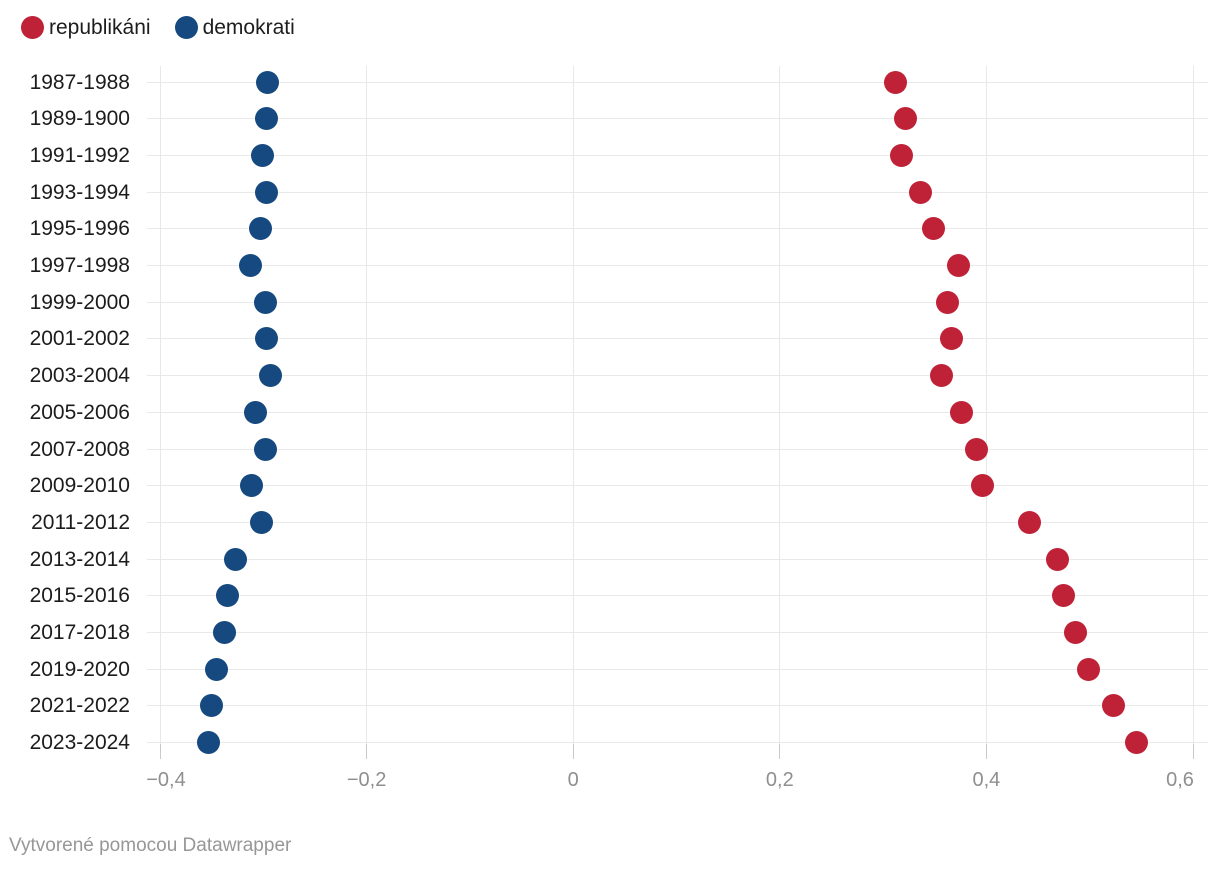 This screenshot has width=1220, height=872. I want to click on y-axis-label: 2019-2020, so click(79, 669).